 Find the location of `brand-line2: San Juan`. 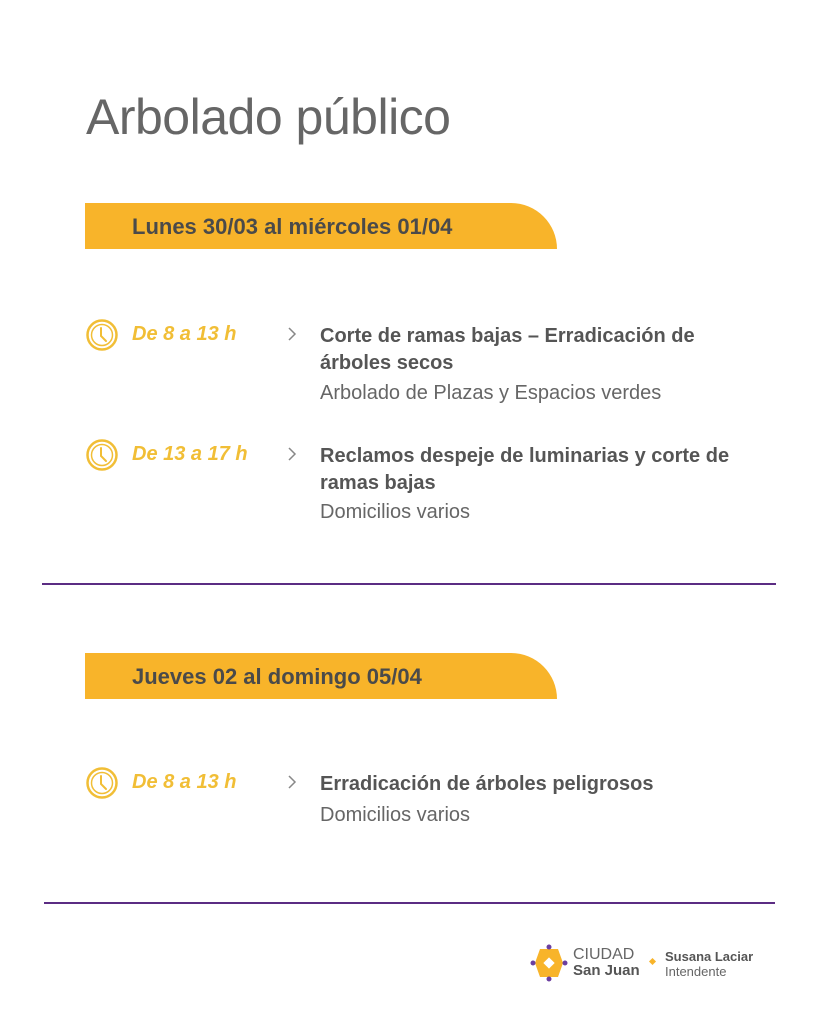

brand-line2: San Juan is located at coordinates (606, 970).